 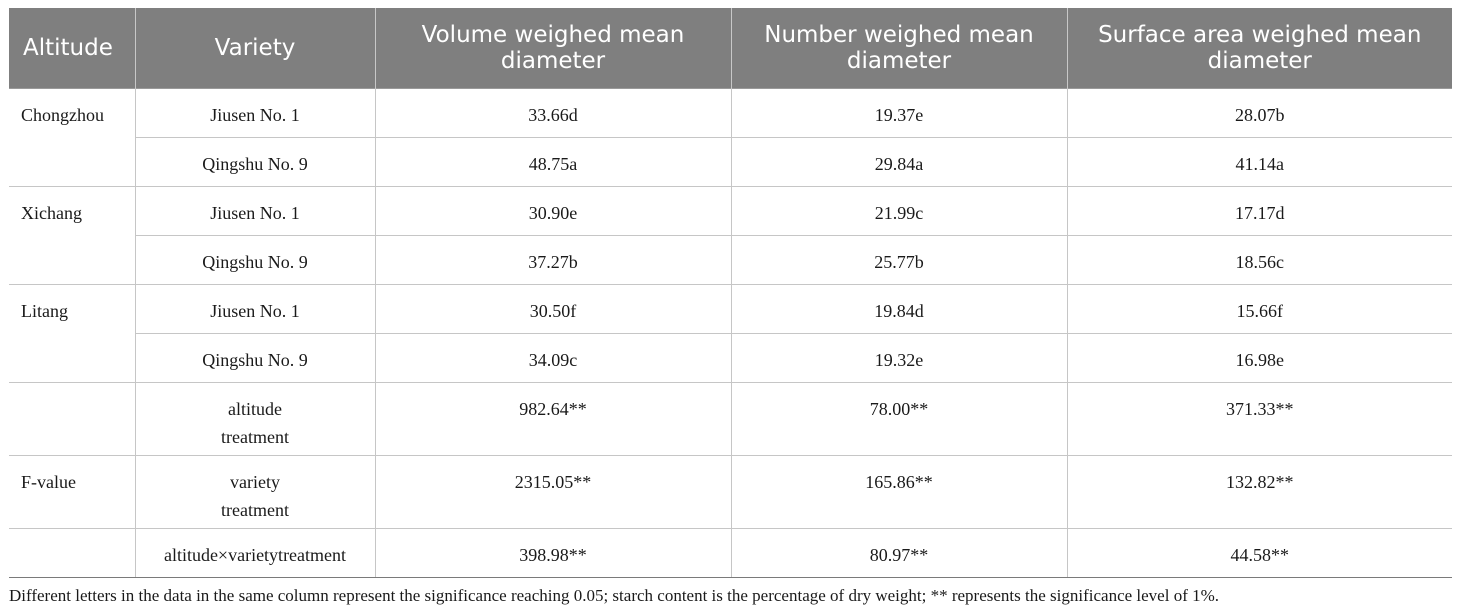 What do you see at coordinates (553, 162) in the screenshot?
I see `volume-cell: 48.75a` at bounding box center [553, 162].